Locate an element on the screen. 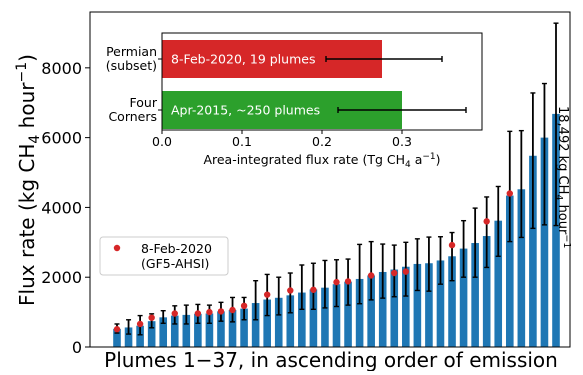 This screenshot has width=583, height=375. inset-x-tick-label-1: 0.1 is located at coordinates (242, 141).